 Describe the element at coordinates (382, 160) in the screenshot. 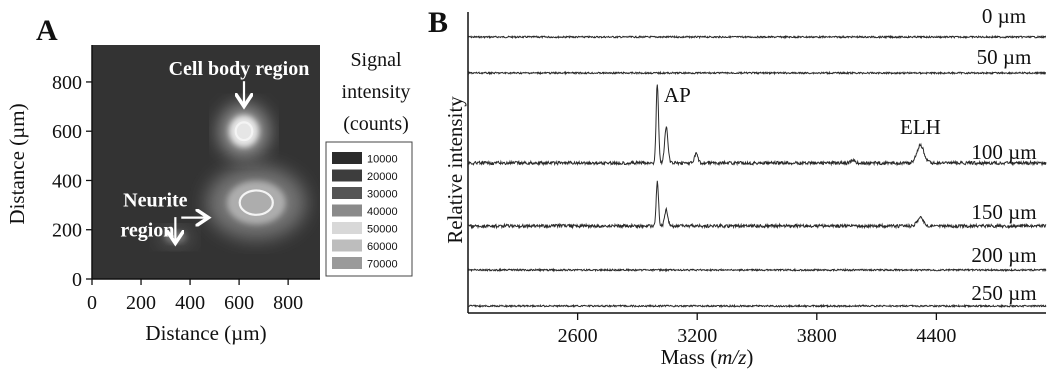

I see `legend-label: 10000` at that location.